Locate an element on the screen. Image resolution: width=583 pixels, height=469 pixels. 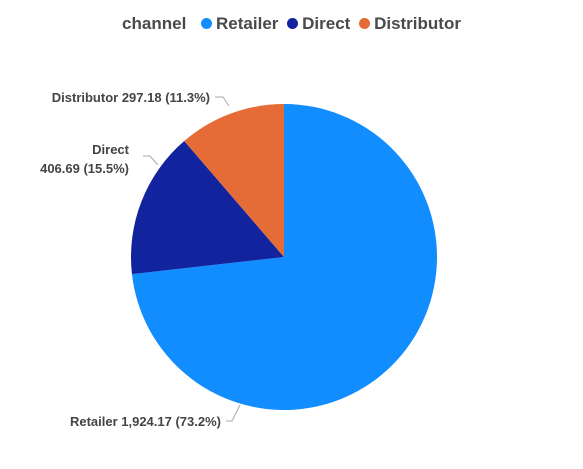
leader-line-distributor is located at coordinates (222, 101).